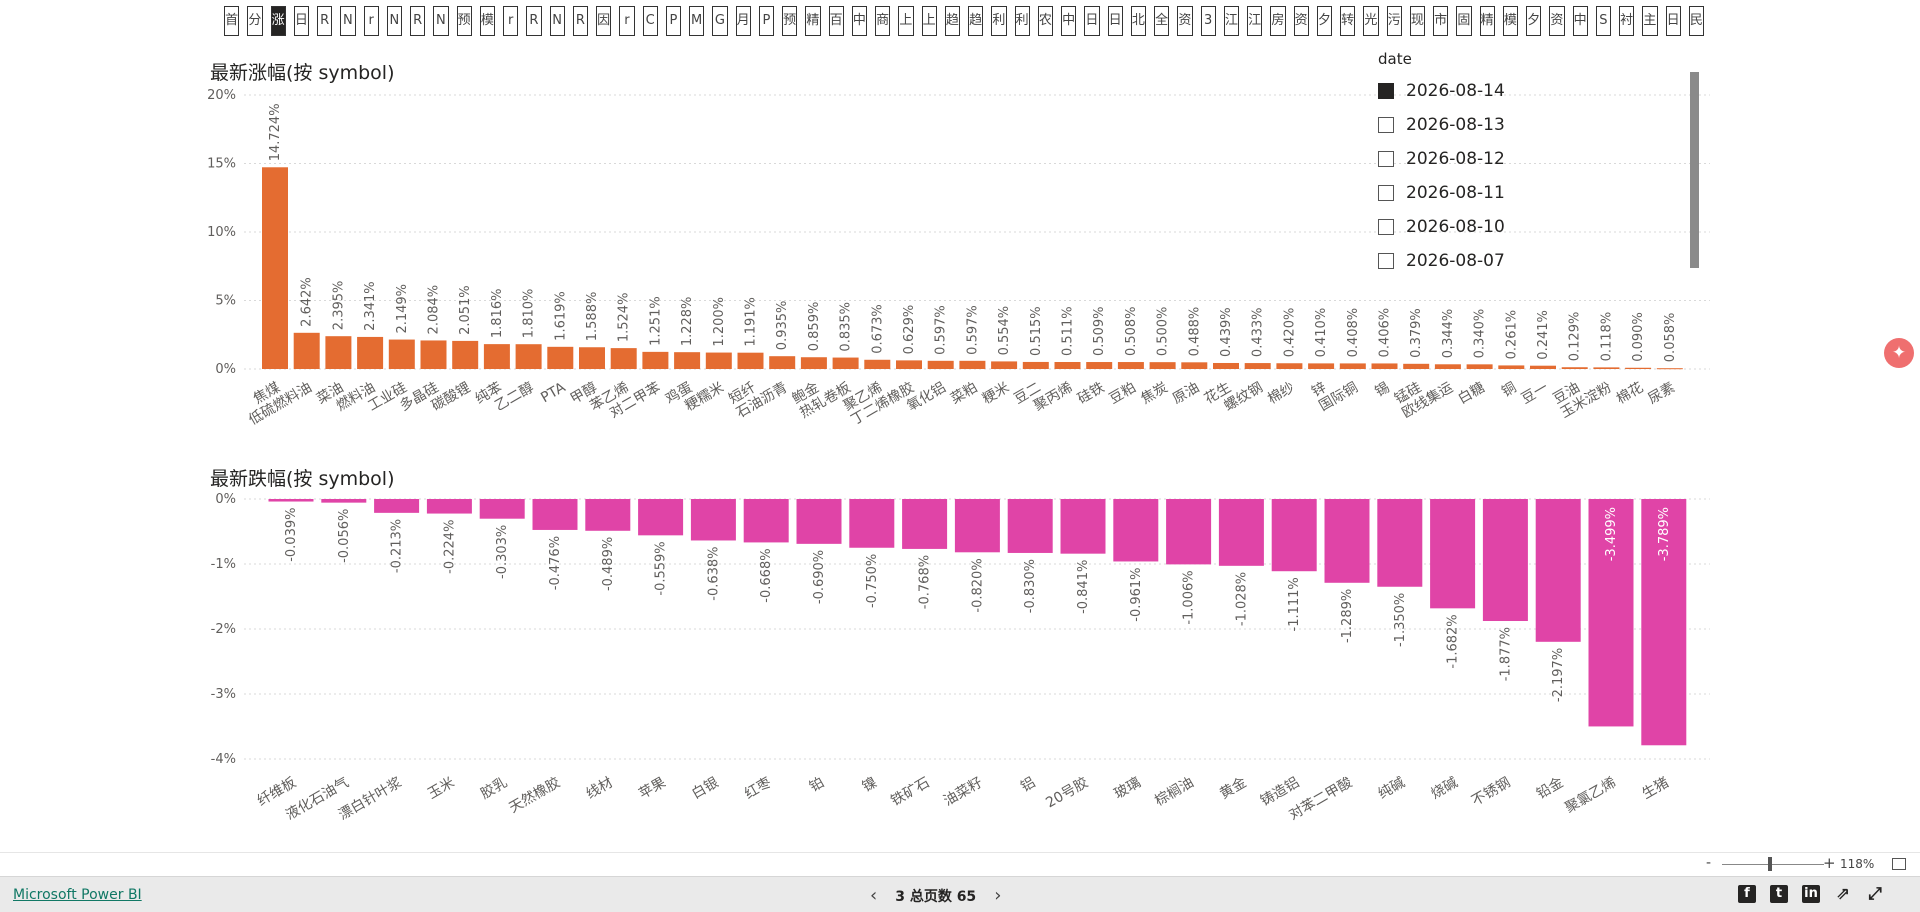 Image resolution: width=1920 pixels, height=912 pixels. I want to click on page-tab: 上, so click(906, 21).